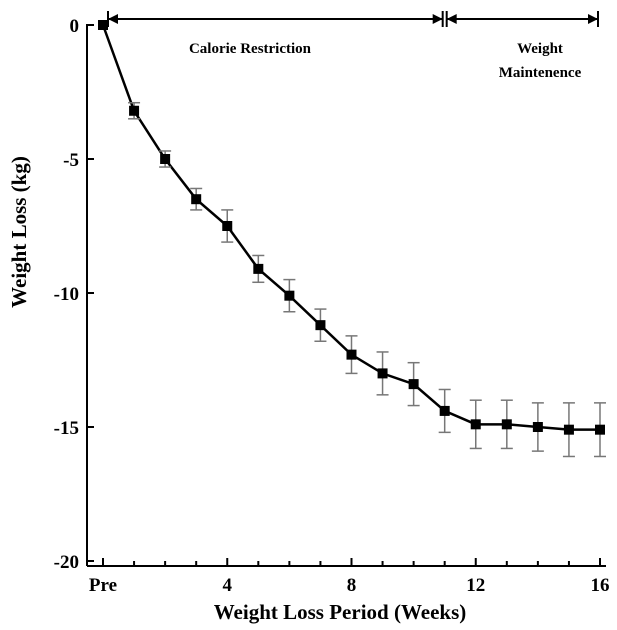 The width and height of the screenshot is (617, 630). Describe the element at coordinates (353, 46) in the screenshot. I see `phase-annotations: Calorie Restriction Weight Maintenence` at that location.